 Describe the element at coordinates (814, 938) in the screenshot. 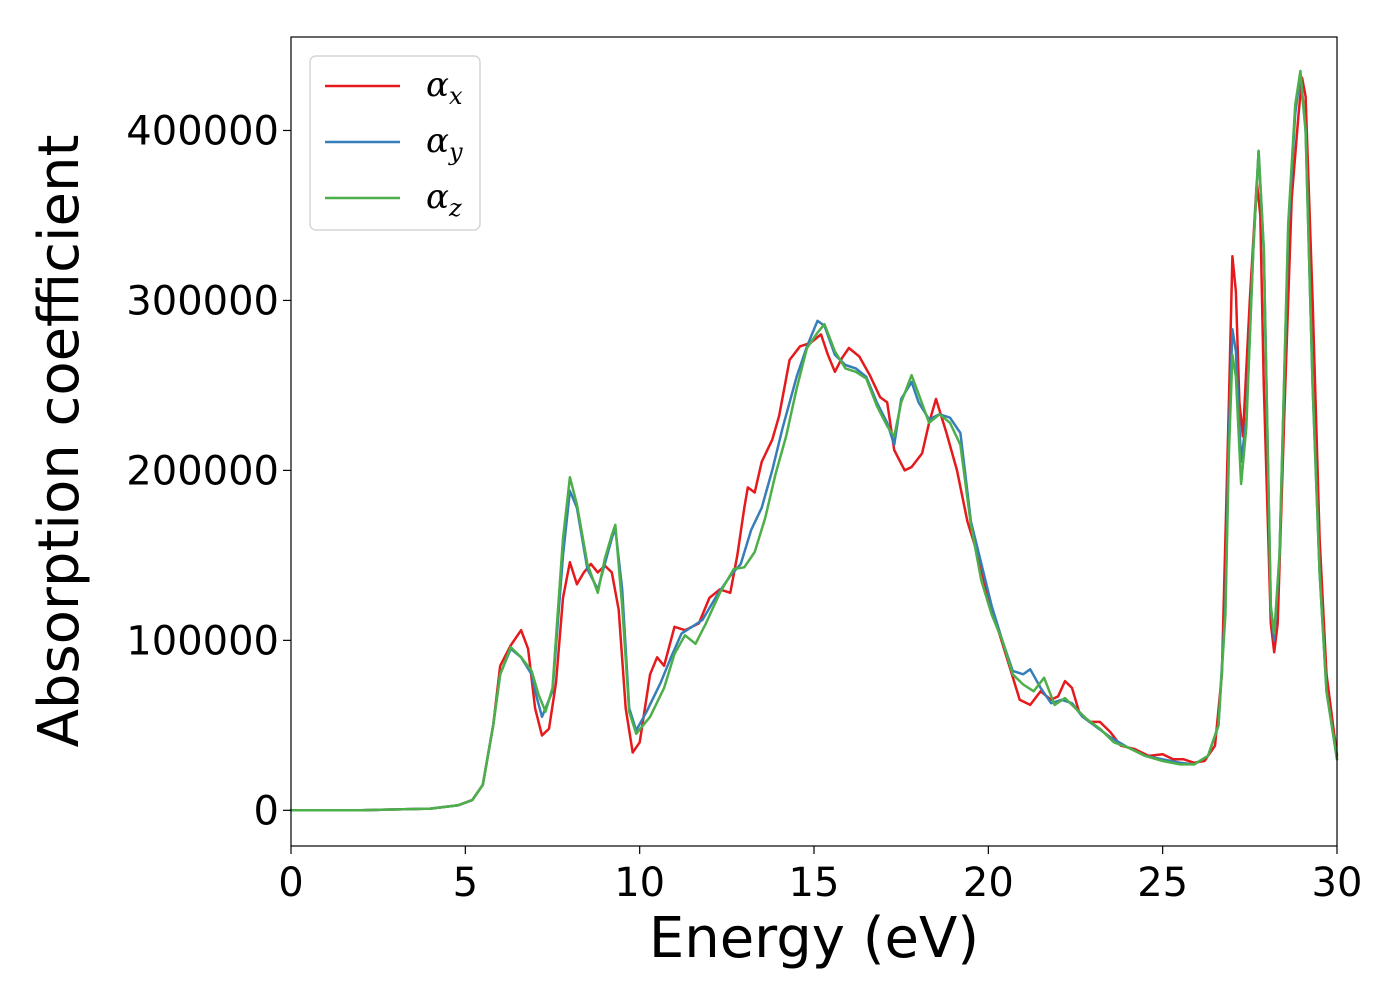

I see `x-axis-label: Energy (eV)` at that location.